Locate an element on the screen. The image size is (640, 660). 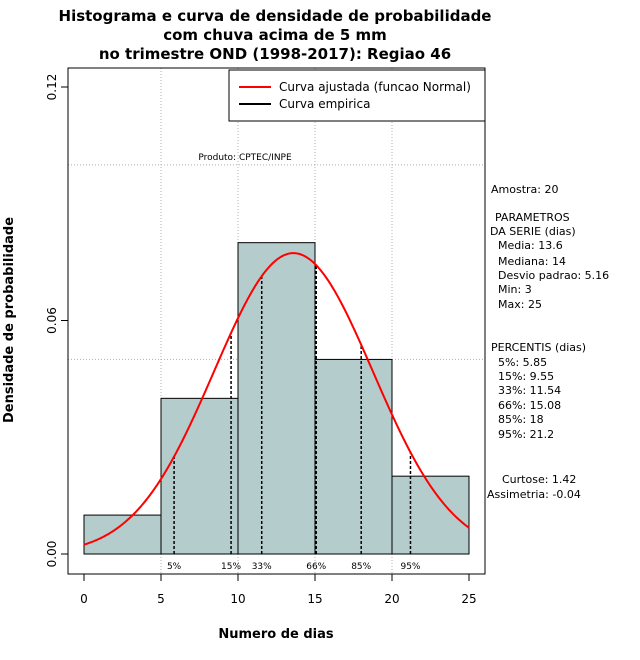
percentile-label: 66% is located at coordinates (316, 567).